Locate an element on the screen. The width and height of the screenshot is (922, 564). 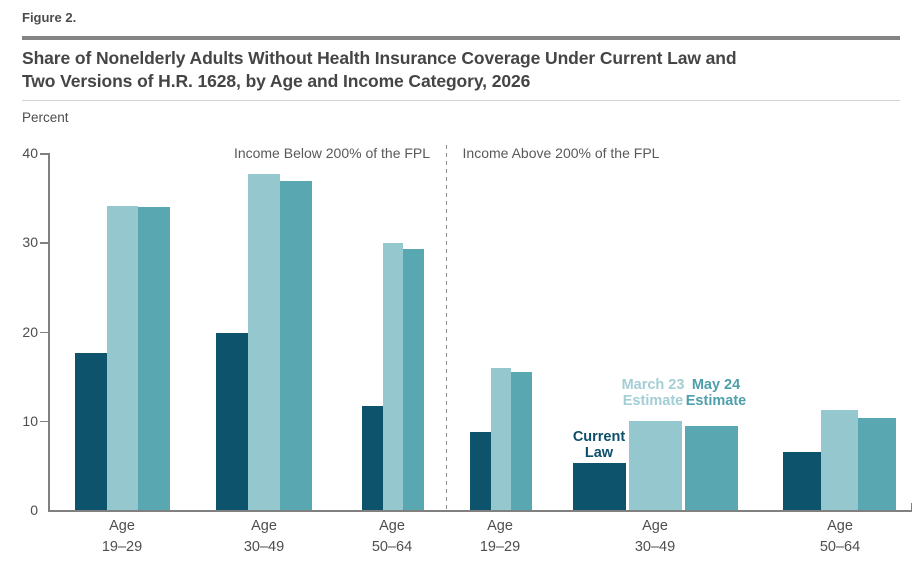
bar-current_law-s2-30–49 is located at coordinates (599, 486).